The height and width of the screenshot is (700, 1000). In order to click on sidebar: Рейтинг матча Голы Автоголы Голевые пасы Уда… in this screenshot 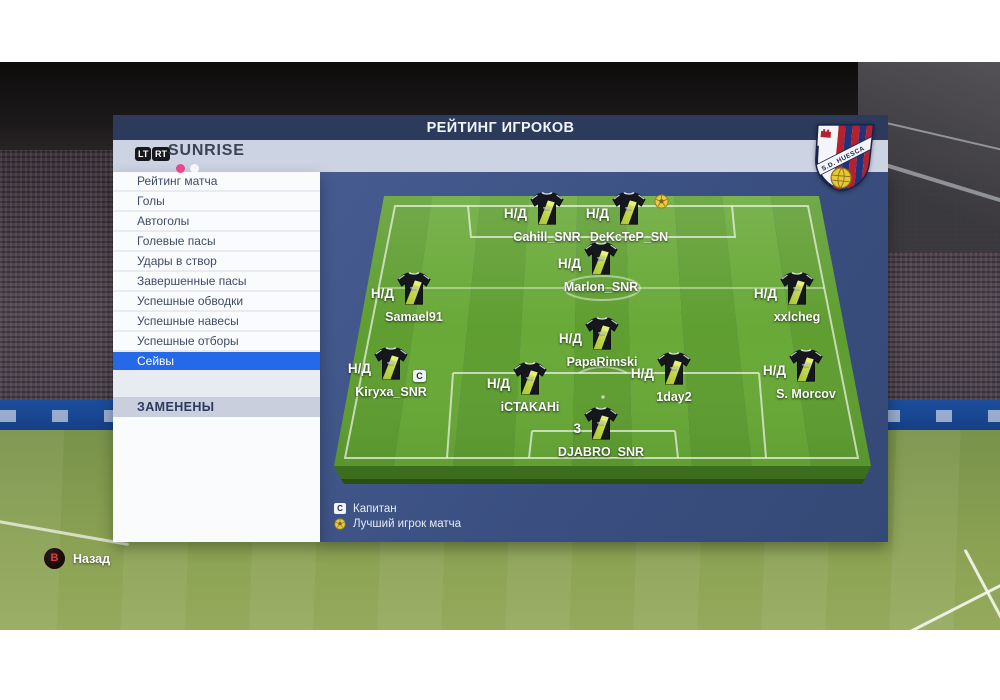, I will do `click(216, 357)`.